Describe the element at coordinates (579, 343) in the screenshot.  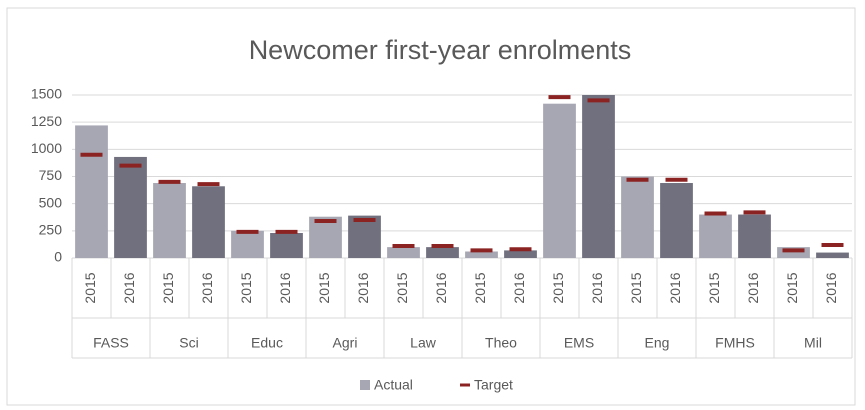
I see `group-label: EMS` at that location.